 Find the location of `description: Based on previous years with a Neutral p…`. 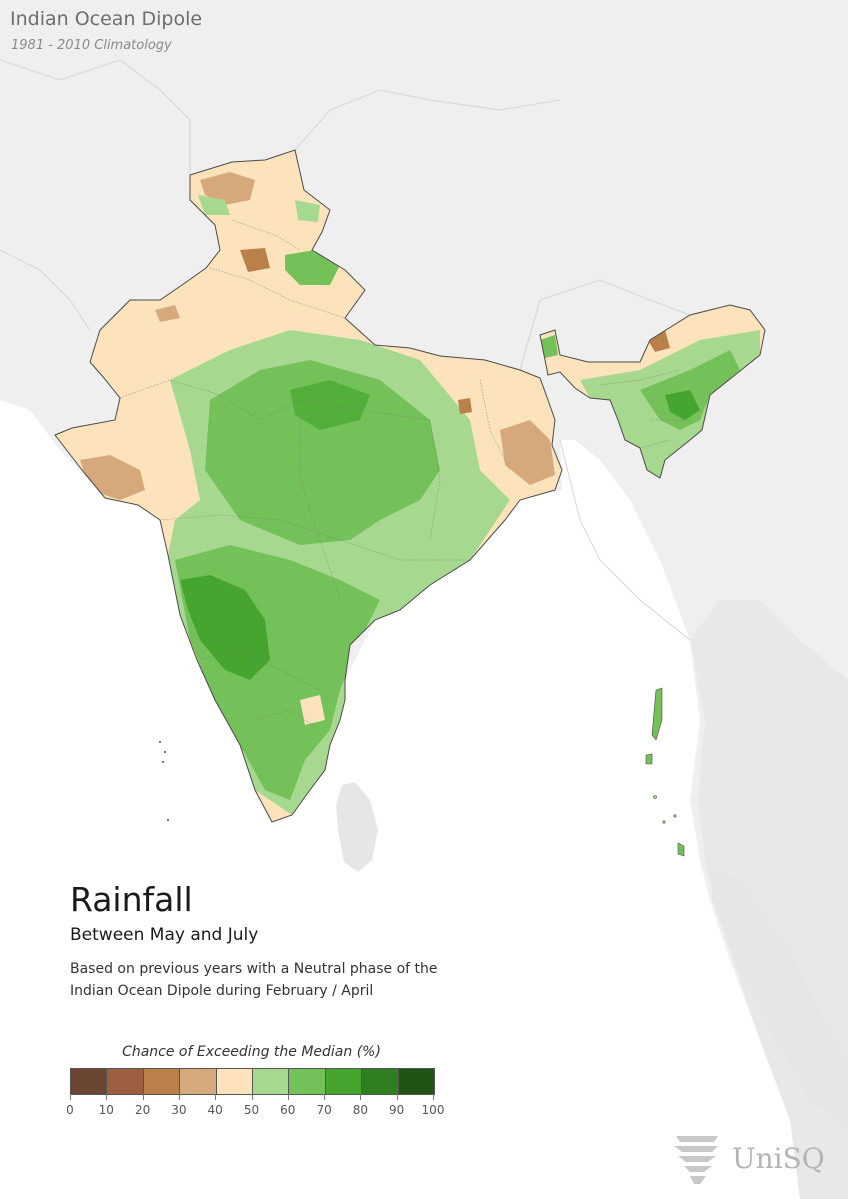

description: Based on previous years with a Neutral p… is located at coordinates (270, 980).